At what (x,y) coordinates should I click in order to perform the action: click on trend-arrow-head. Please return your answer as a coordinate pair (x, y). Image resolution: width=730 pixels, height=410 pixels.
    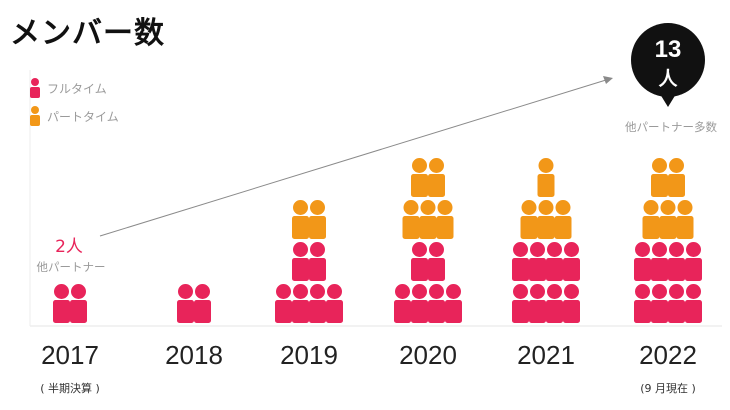
    Looking at the image, I should click on (608, 80).